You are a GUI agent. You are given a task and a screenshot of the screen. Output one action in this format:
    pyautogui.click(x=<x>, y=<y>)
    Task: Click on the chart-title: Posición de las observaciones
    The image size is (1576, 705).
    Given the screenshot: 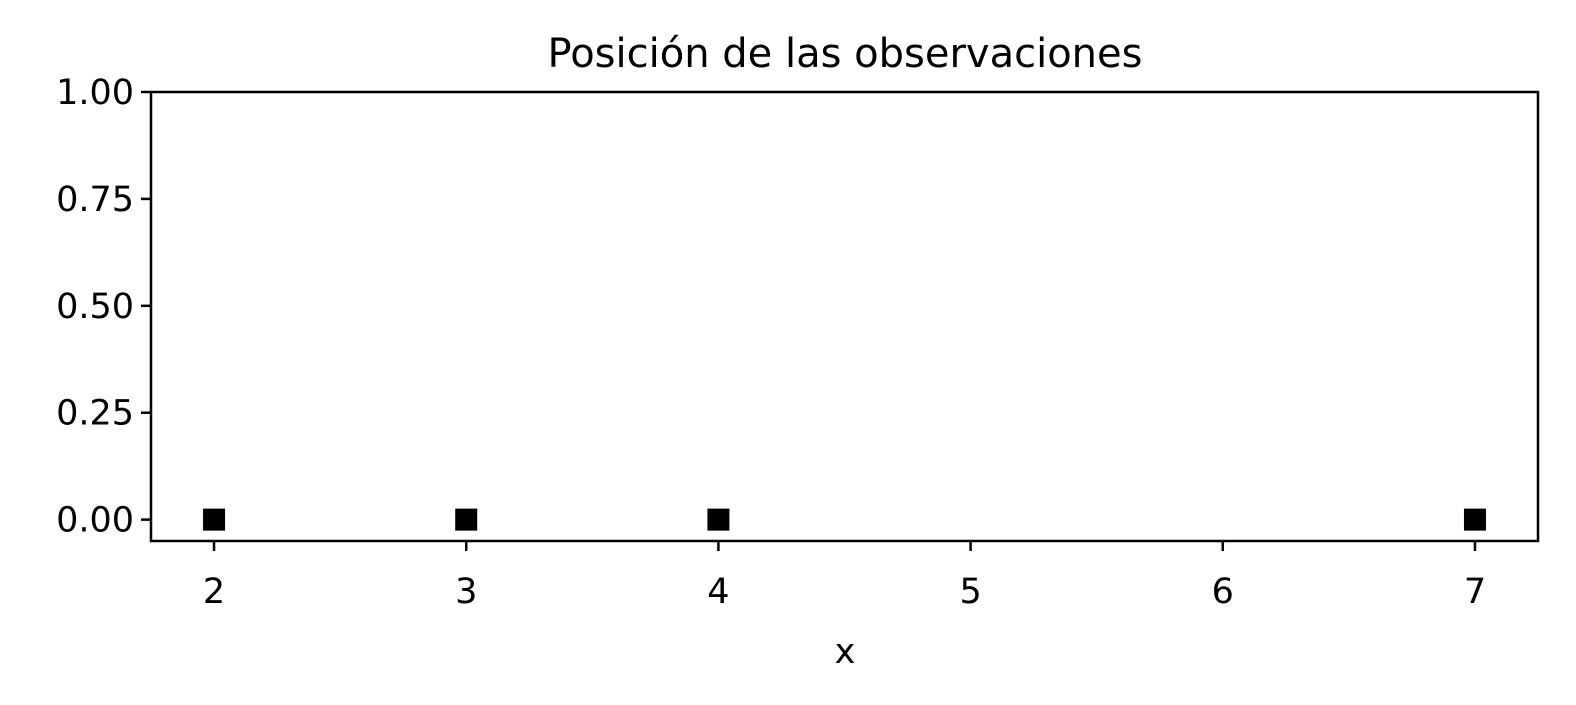 What is the action you would take?
    pyautogui.click(x=845, y=54)
    